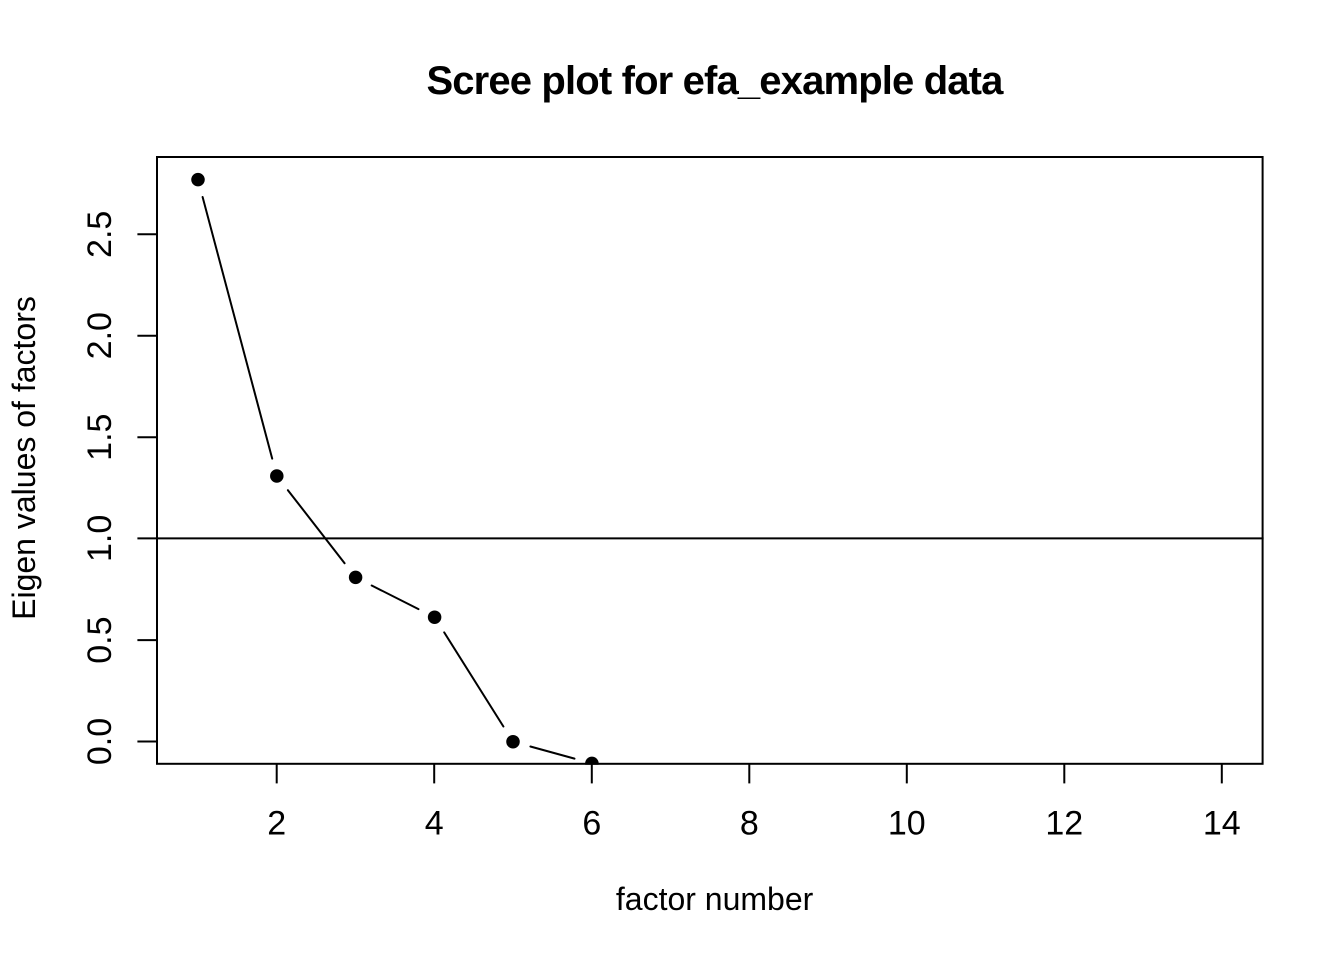 The height and width of the screenshot is (960, 1344). Describe the element at coordinates (715, 899) in the screenshot. I see `svg-text: factor number` at that location.